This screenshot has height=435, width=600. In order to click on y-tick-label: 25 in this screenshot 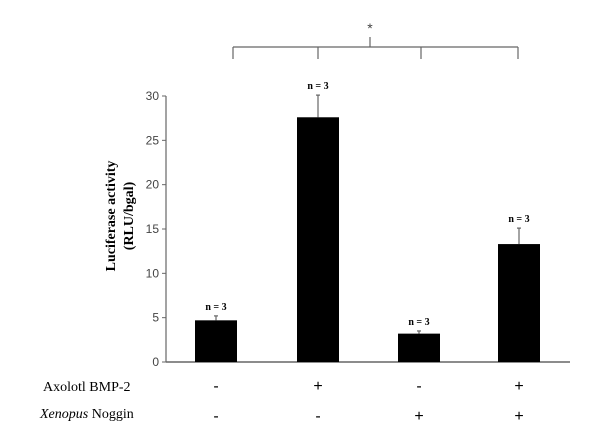, I will do `click(153, 140)`.